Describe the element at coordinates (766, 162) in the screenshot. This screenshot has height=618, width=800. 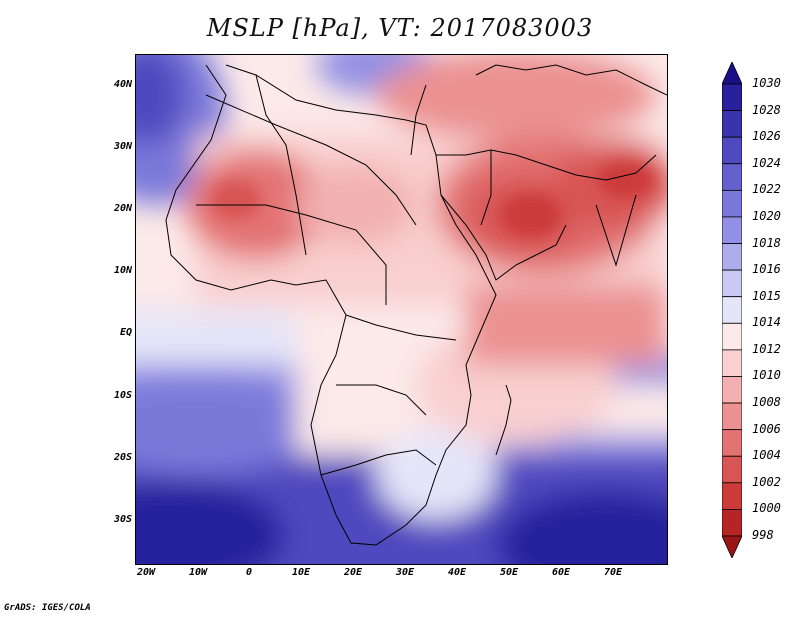
I see `legend-level-label: 1024` at that location.